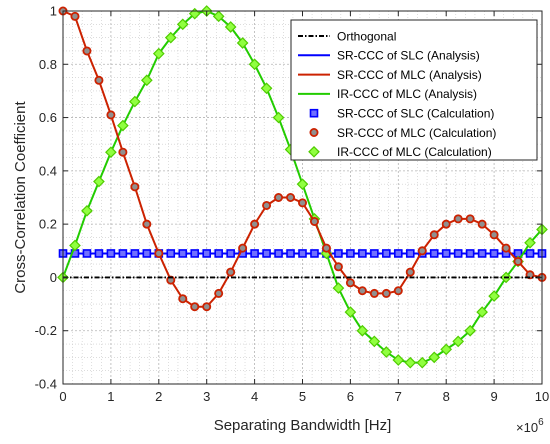 This screenshot has height=444, width=550. I want to click on legend-label: SR-CCC of SLC (Analysis), so click(408, 56).